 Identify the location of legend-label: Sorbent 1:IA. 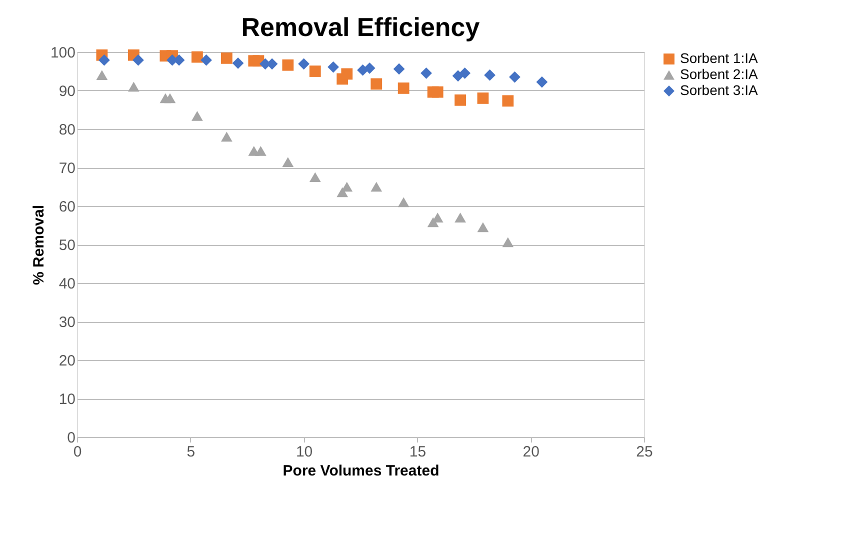
(719, 58).